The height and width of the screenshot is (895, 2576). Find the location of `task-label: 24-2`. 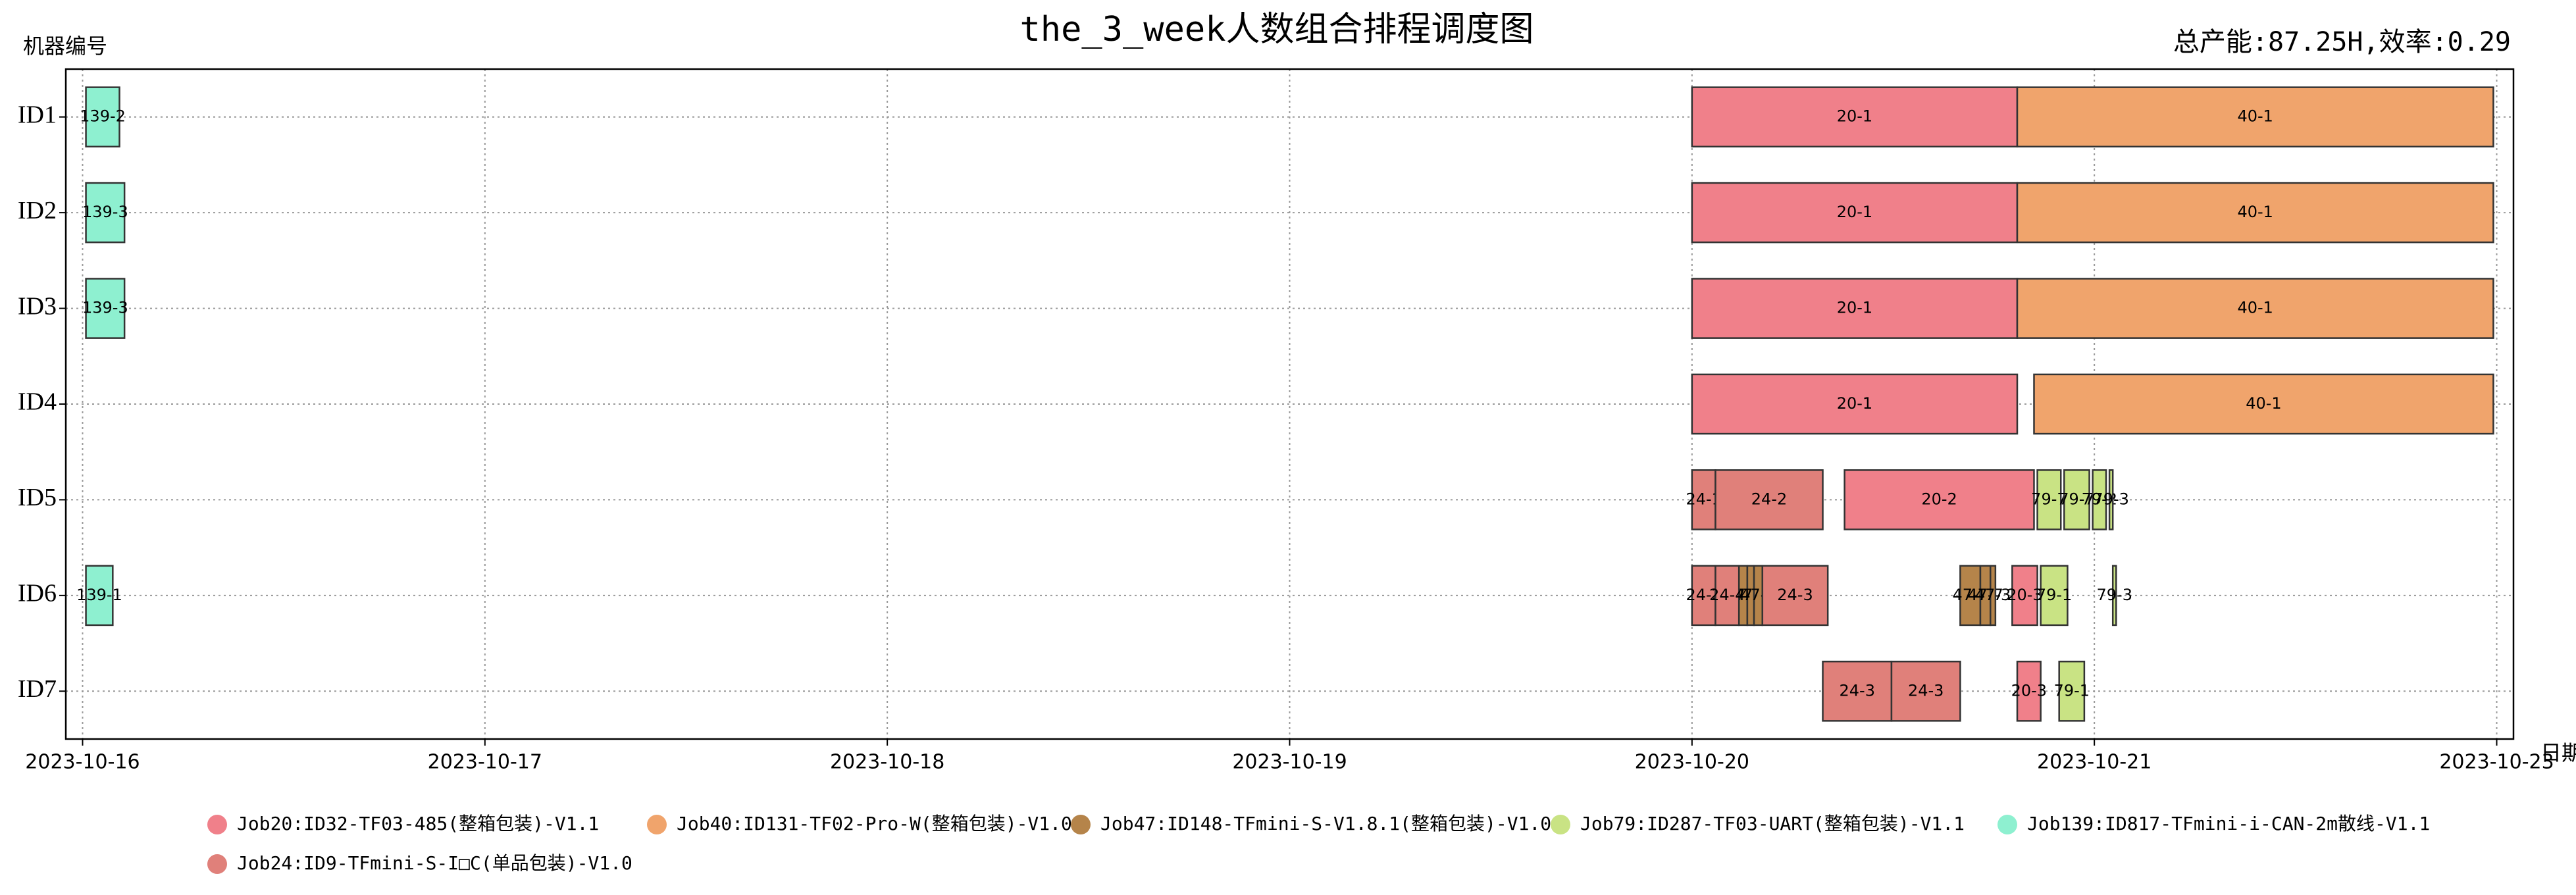

task-label: 24-2 is located at coordinates (1769, 499).